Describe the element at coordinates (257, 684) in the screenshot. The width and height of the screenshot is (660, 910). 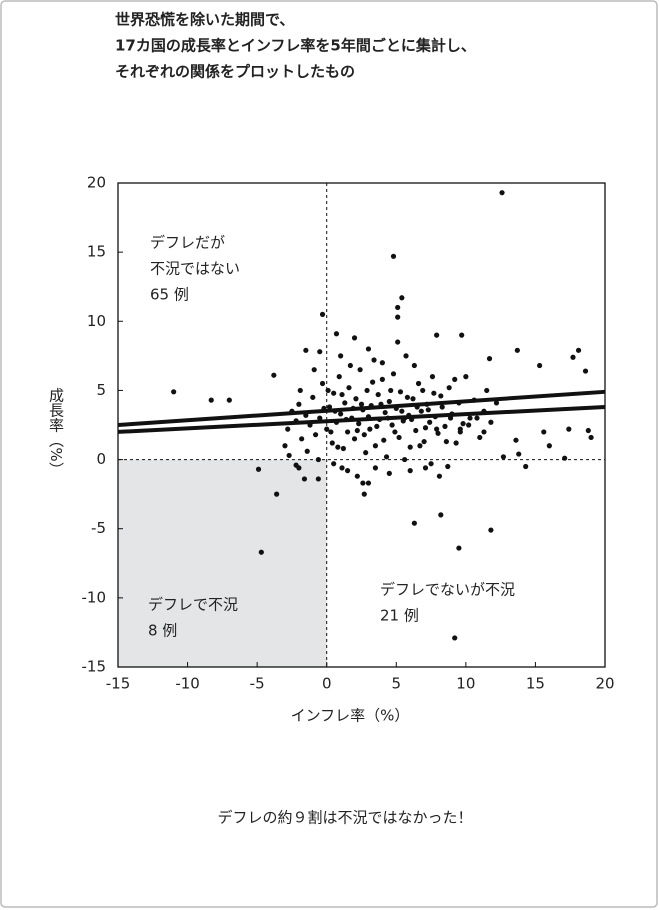
I see `x-tick-label: -5` at that location.